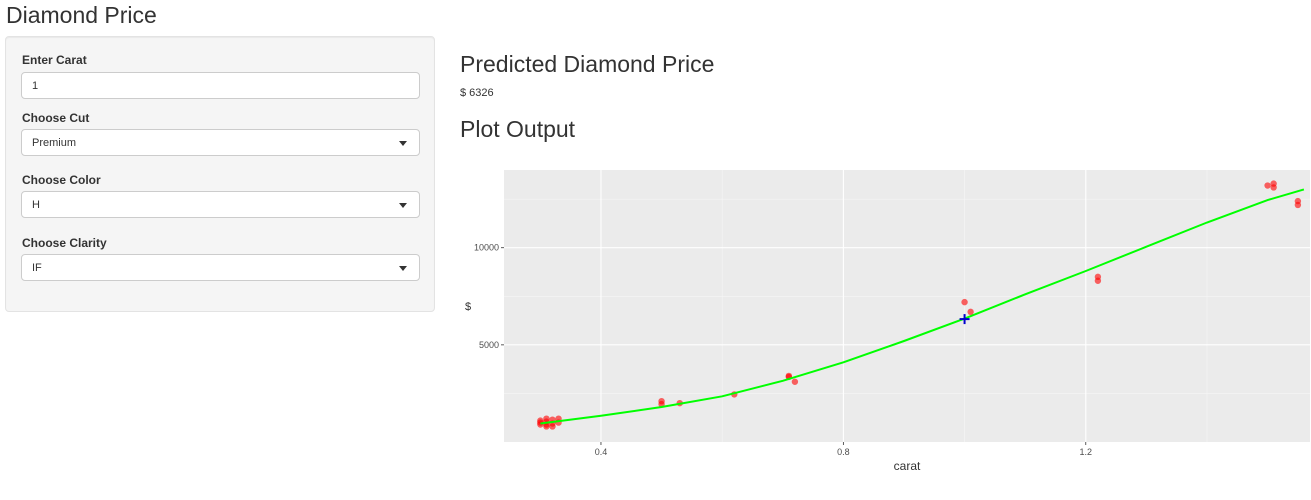  I want to click on color-selected-value: H, so click(36, 205).